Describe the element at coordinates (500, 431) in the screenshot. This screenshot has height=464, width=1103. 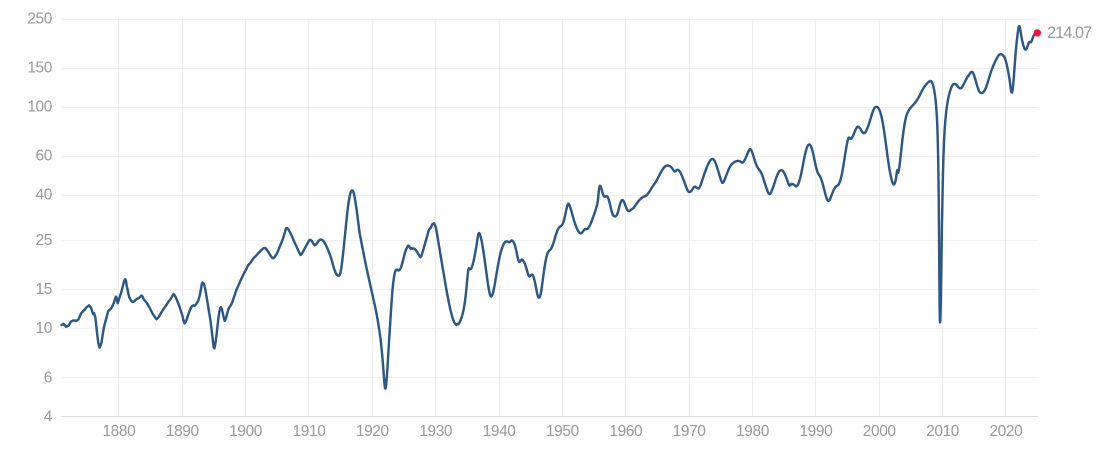
I see `svg-text: 1940` at that location.